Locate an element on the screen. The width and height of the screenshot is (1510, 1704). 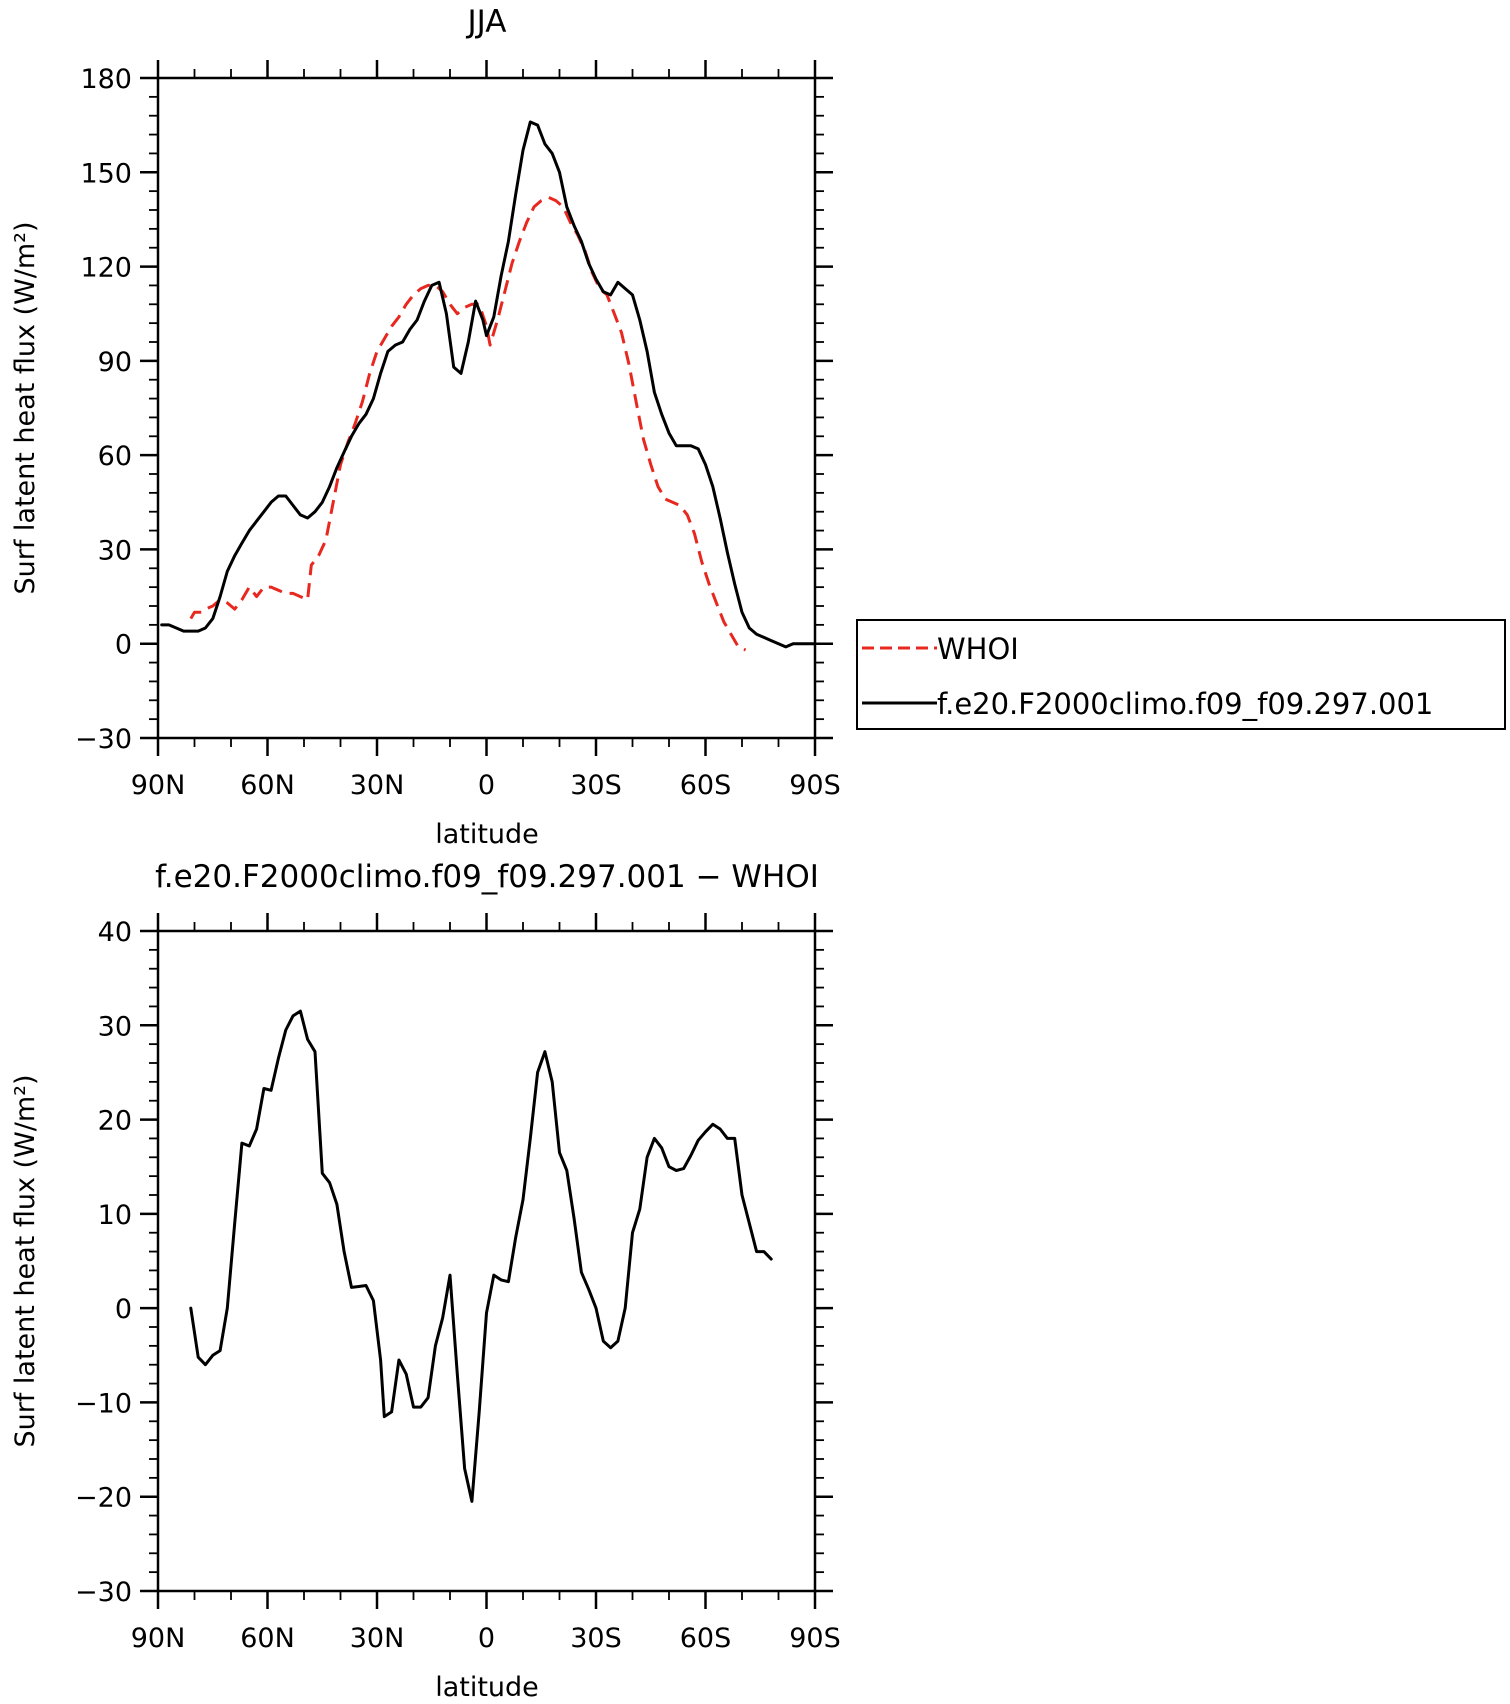
bottom-chart-title: f.e20.F2000climo.f09_f09.297.001 − WHOI is located at coordinates (487, 877).